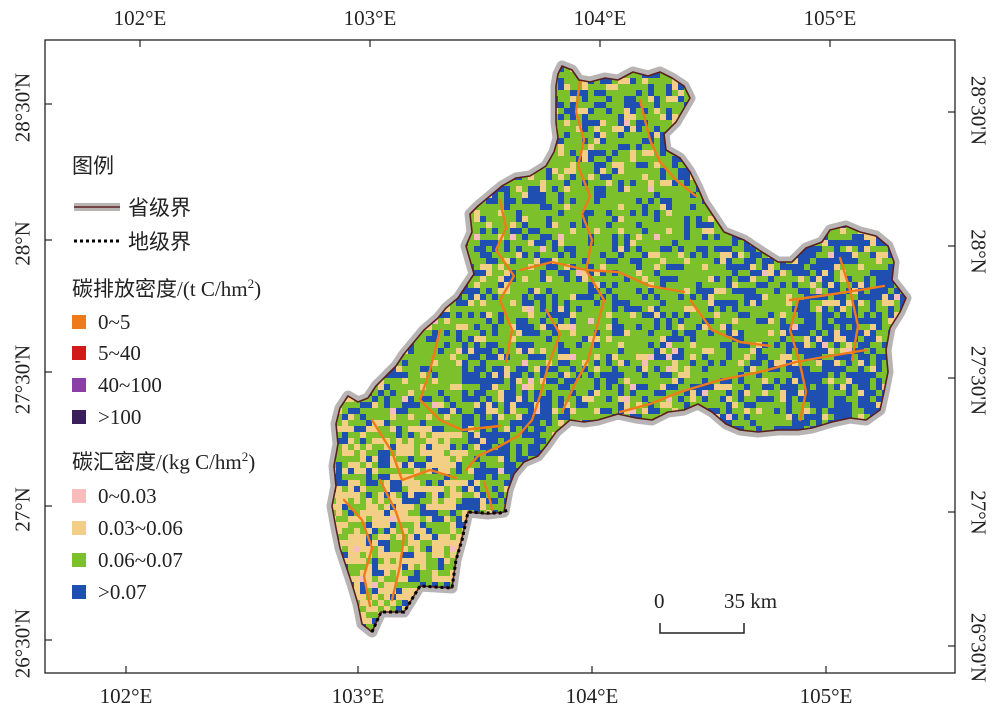  Describe the element at coordinates (978, 512) in the screenshot. I see `lat-label-right: 27°N` at that location.